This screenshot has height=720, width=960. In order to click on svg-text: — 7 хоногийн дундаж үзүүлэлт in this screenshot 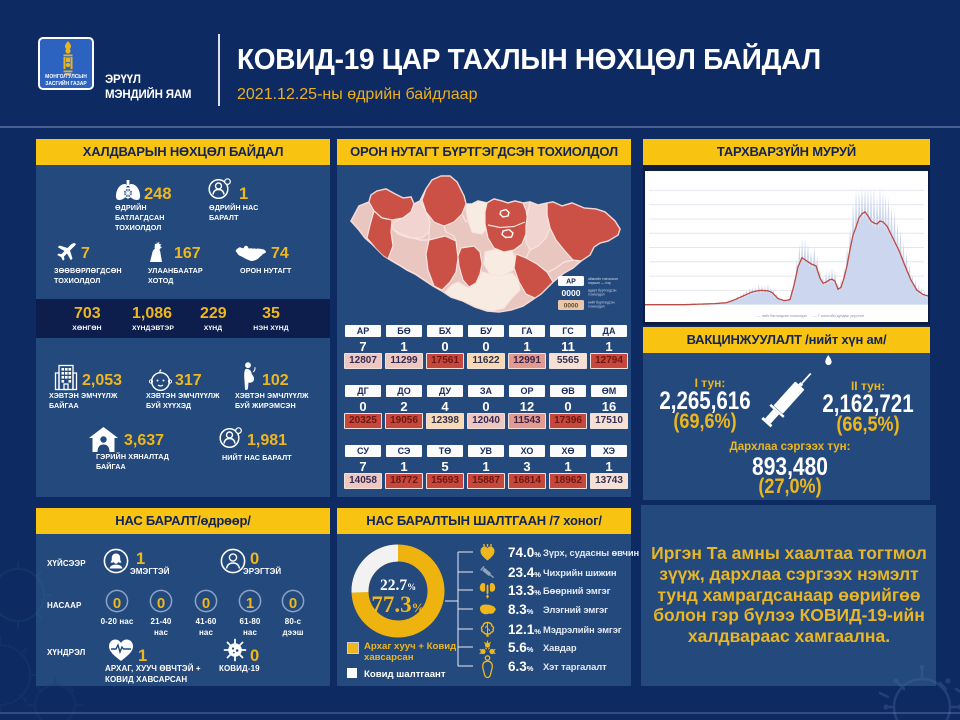, I will do `click(839, 316)`.